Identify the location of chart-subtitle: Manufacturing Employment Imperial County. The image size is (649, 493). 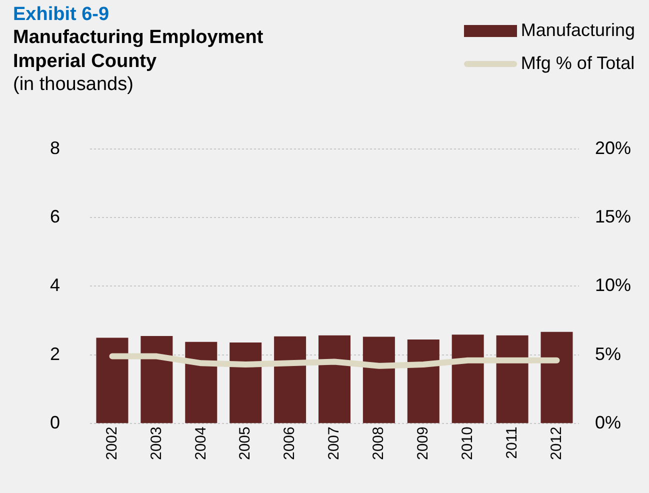
(138, 50).